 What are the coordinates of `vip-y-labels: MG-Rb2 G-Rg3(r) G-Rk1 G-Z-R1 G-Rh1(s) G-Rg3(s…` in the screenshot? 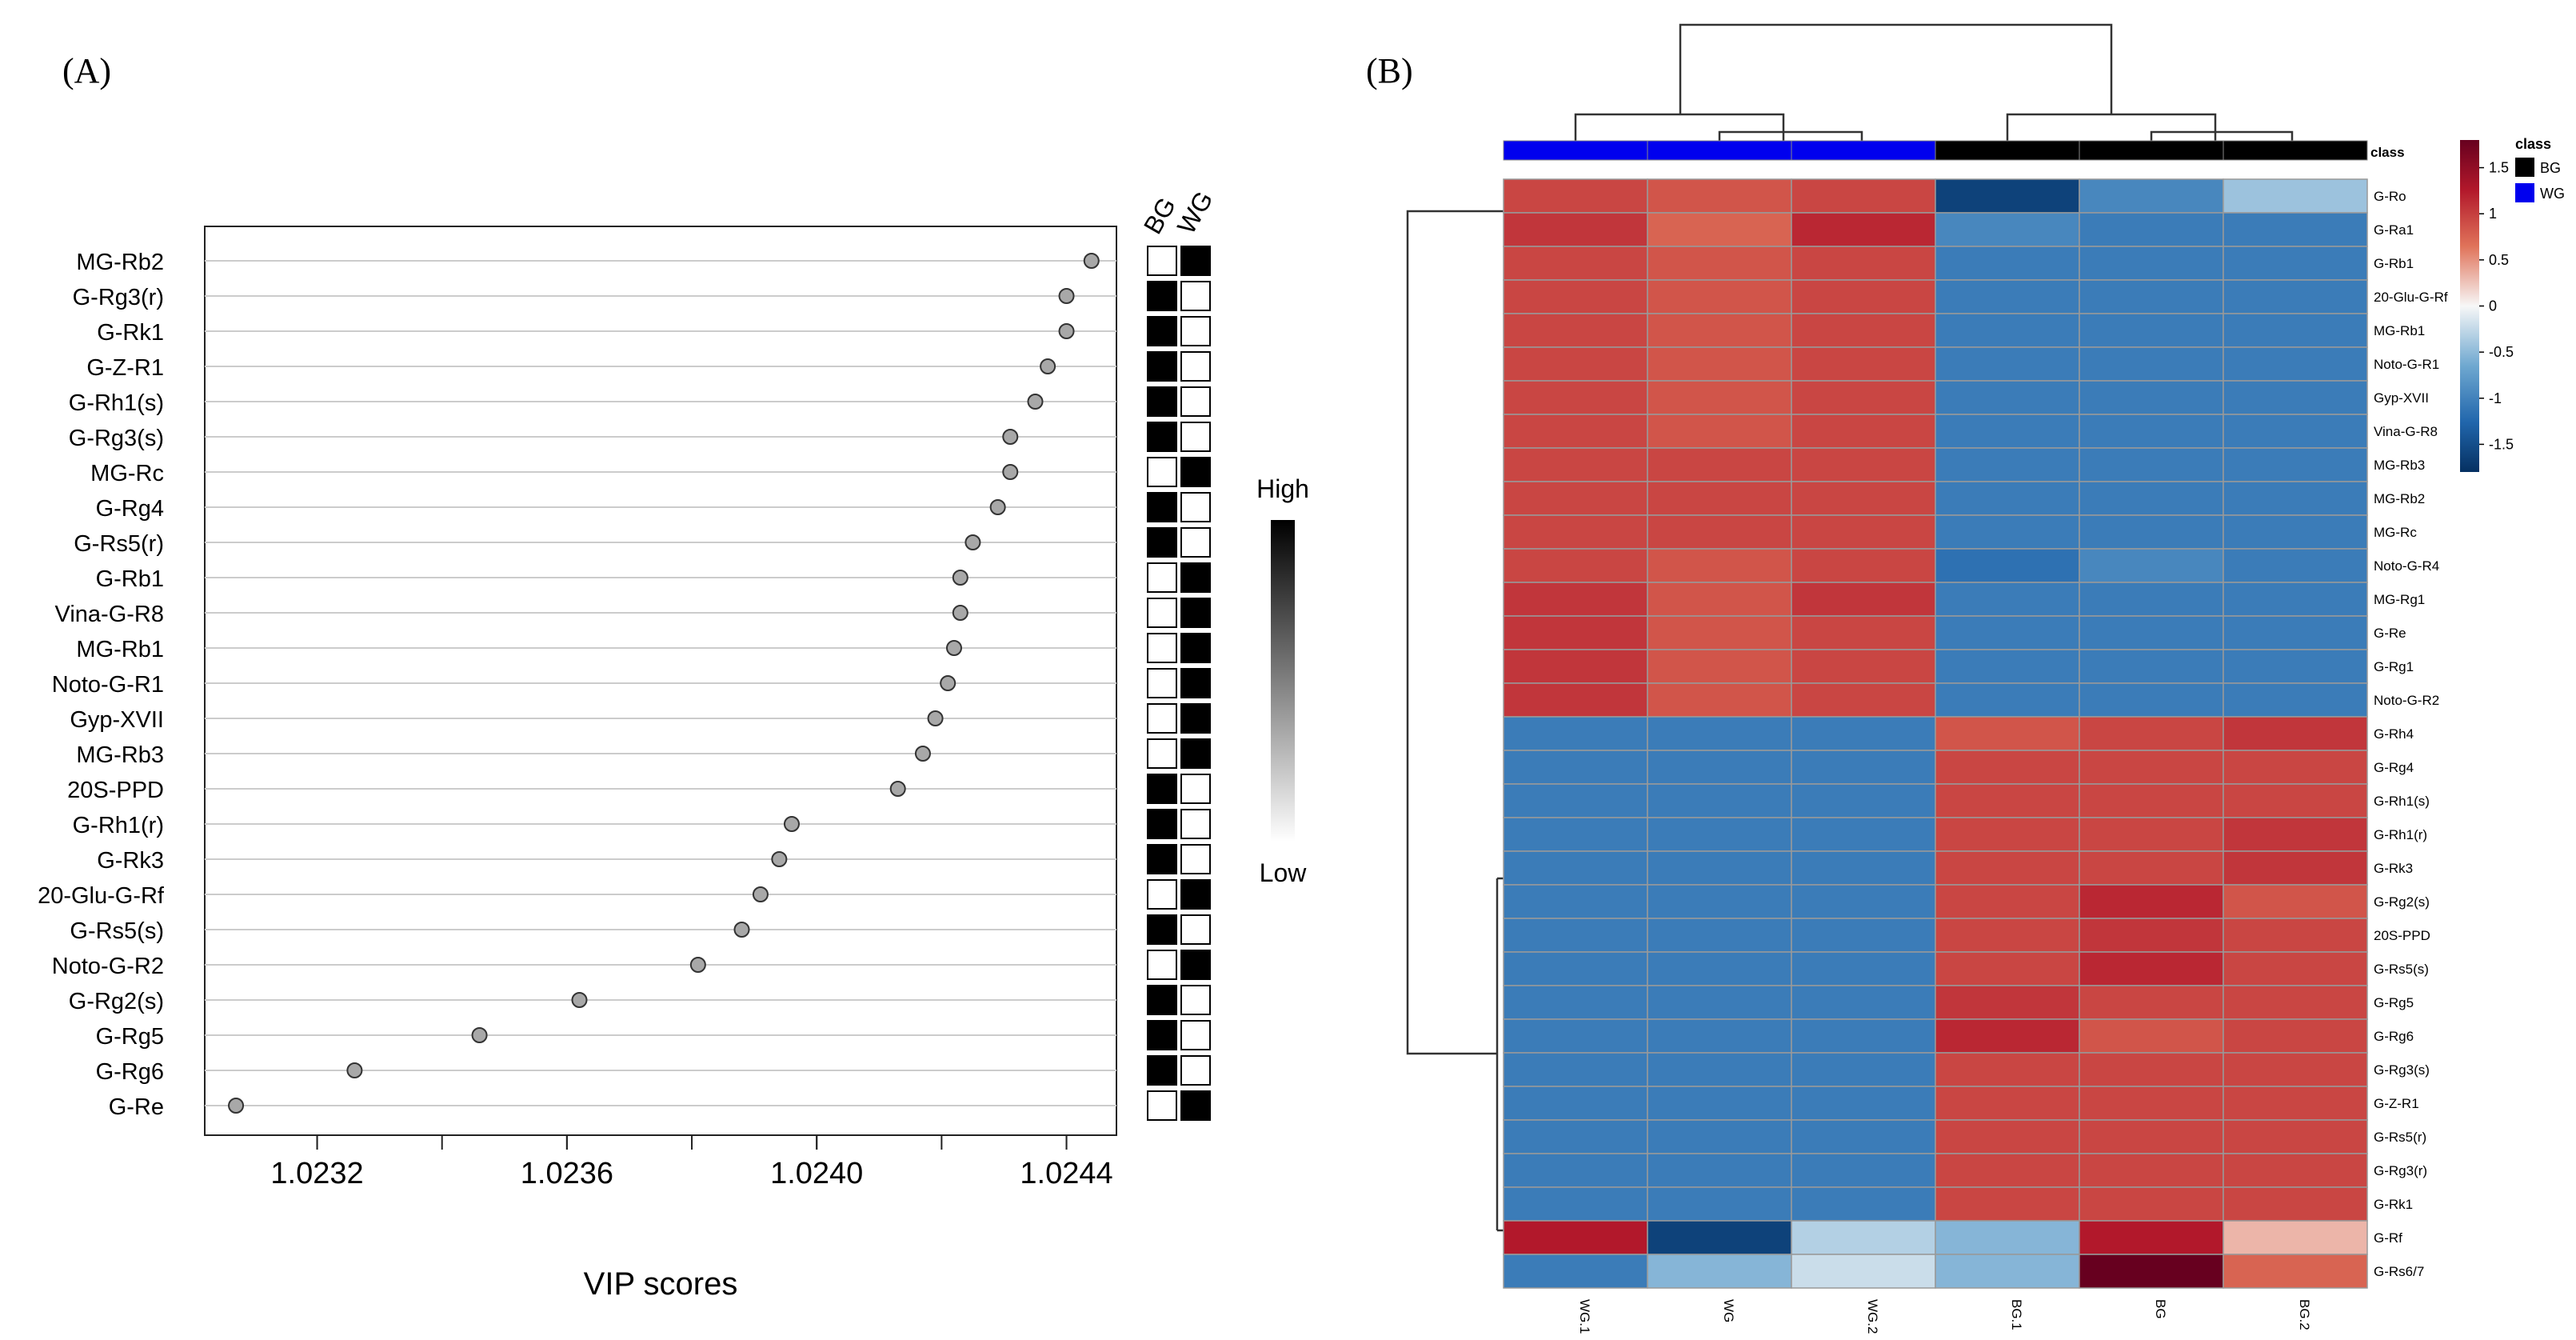 It's located at (102, 685).